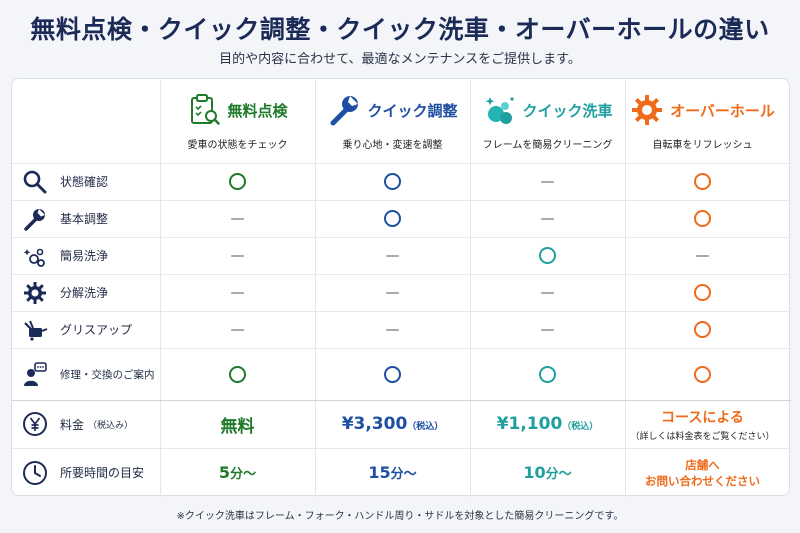 The image size is (800, 533). I want to click on row-label-disassembly-wash: 分解洗浄, so click(86, 292).